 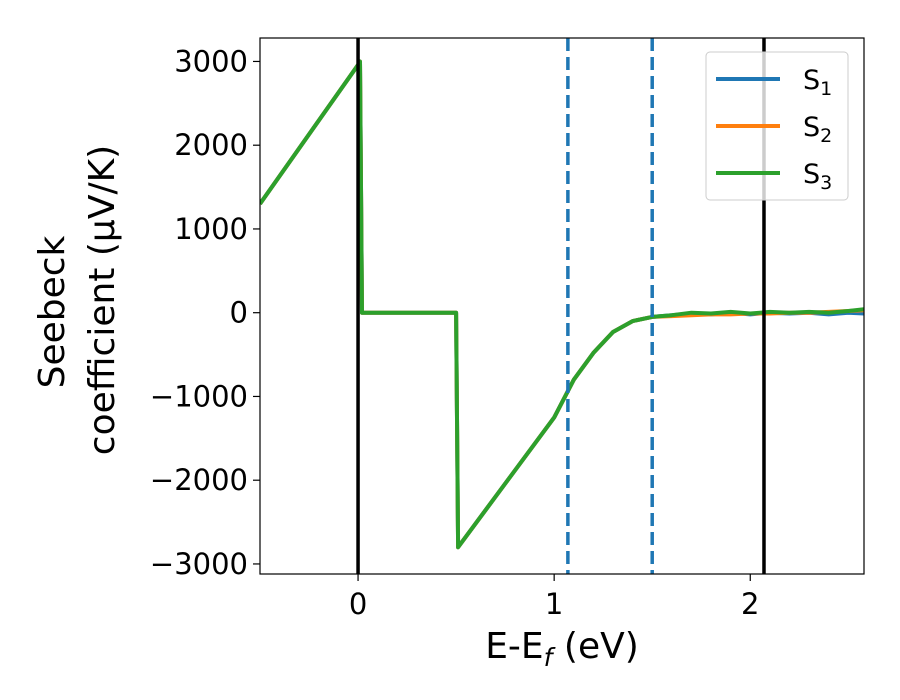 What do you see at coordinates (750, 604) in the screenshot?
I see `x-tick-label: 2` at bounding box center [750, 604].